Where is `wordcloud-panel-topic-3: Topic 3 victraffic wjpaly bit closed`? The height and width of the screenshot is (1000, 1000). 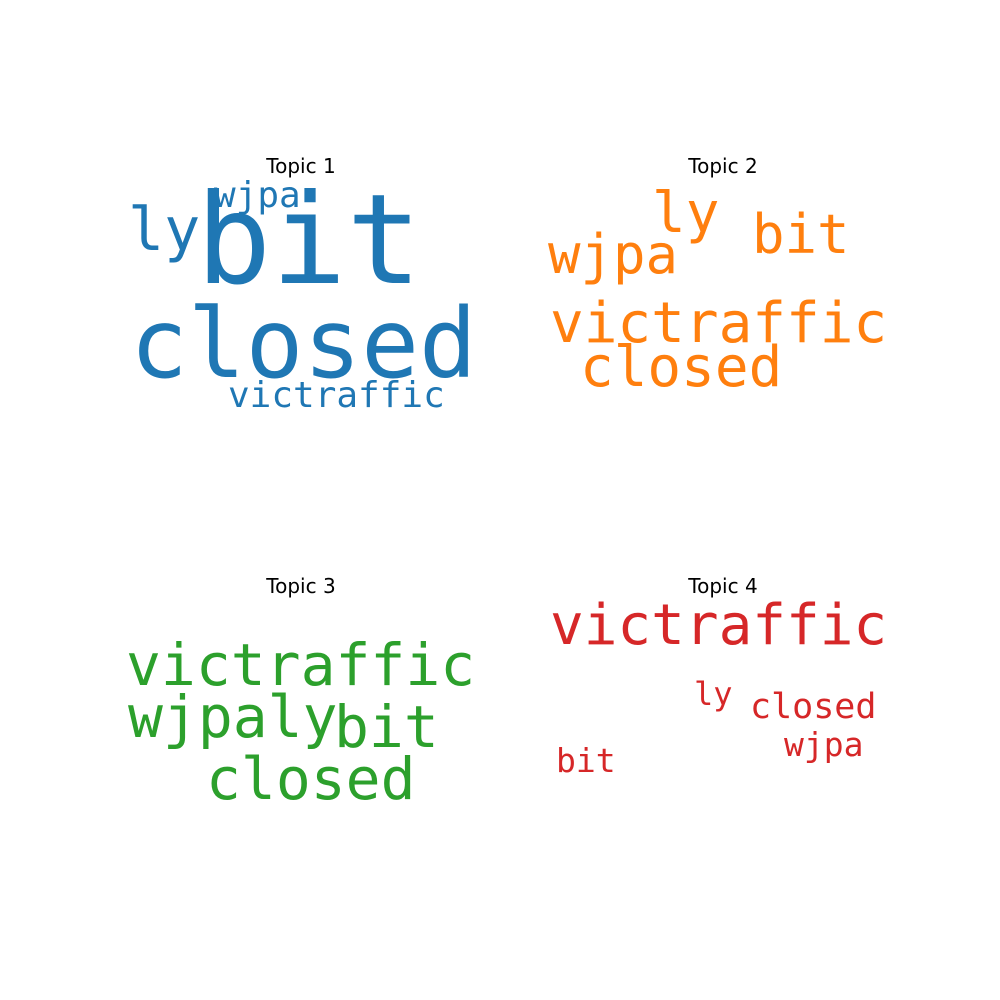
wordcloud-panel-topic-3: Topic 3 victraffic wjpaly bit closed is located at coordinates (301, 737).